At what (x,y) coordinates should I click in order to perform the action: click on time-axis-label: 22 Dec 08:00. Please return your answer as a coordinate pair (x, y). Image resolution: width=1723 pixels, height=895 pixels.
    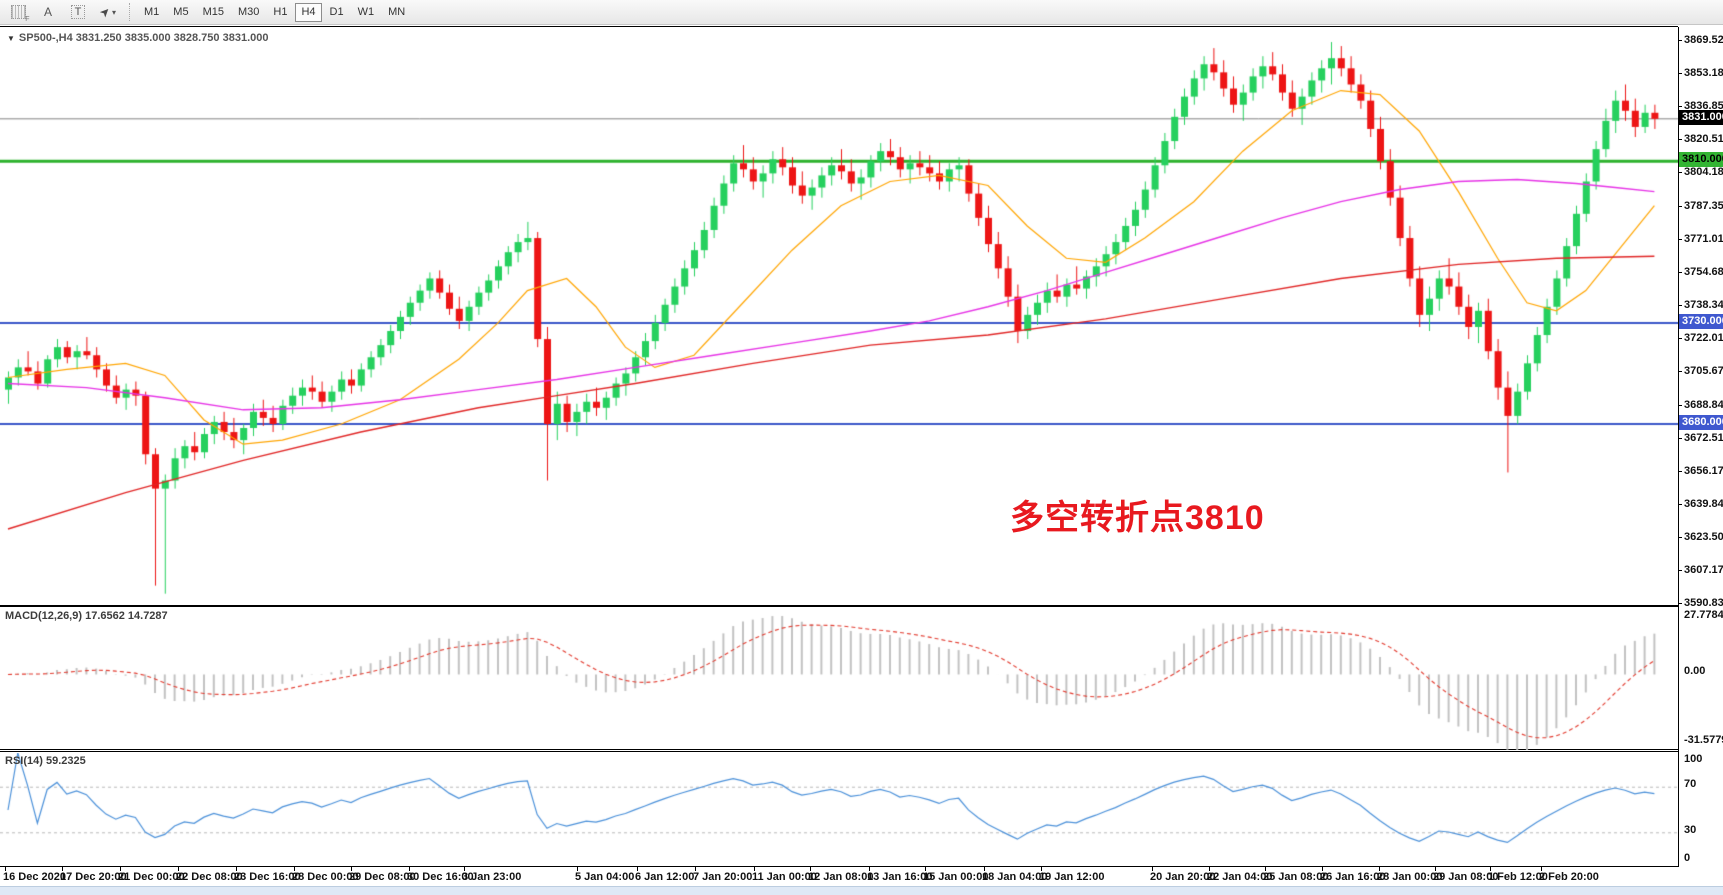
    Looking at the image, I should click on (209, 877).